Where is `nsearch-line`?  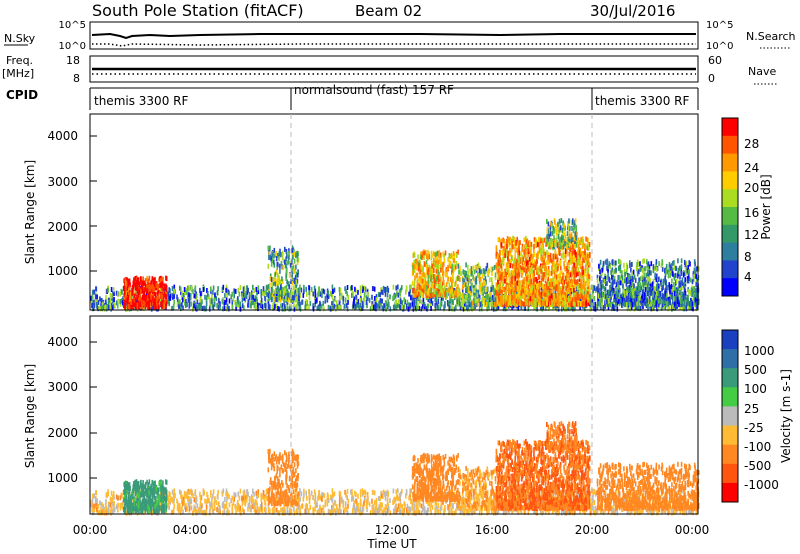 nsearch-line is located at coordinates (394, 45).